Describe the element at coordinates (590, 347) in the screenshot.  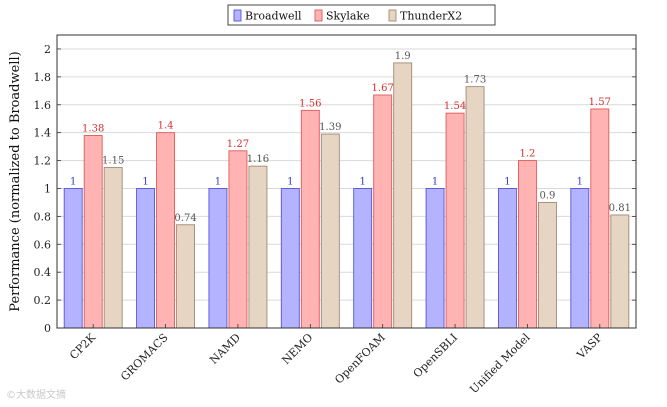
I see `x-tick-label: VASP` at that location.